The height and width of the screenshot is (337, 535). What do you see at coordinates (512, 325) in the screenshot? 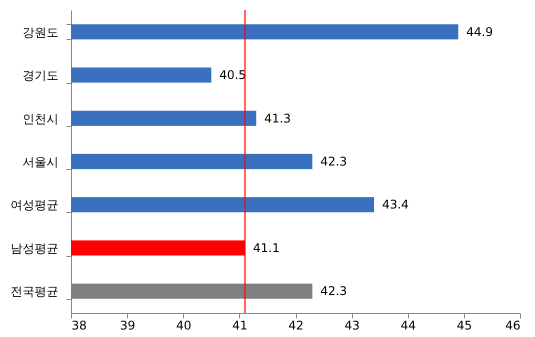
I see `x-tick-label: 46` at bounding box center [512, 325].